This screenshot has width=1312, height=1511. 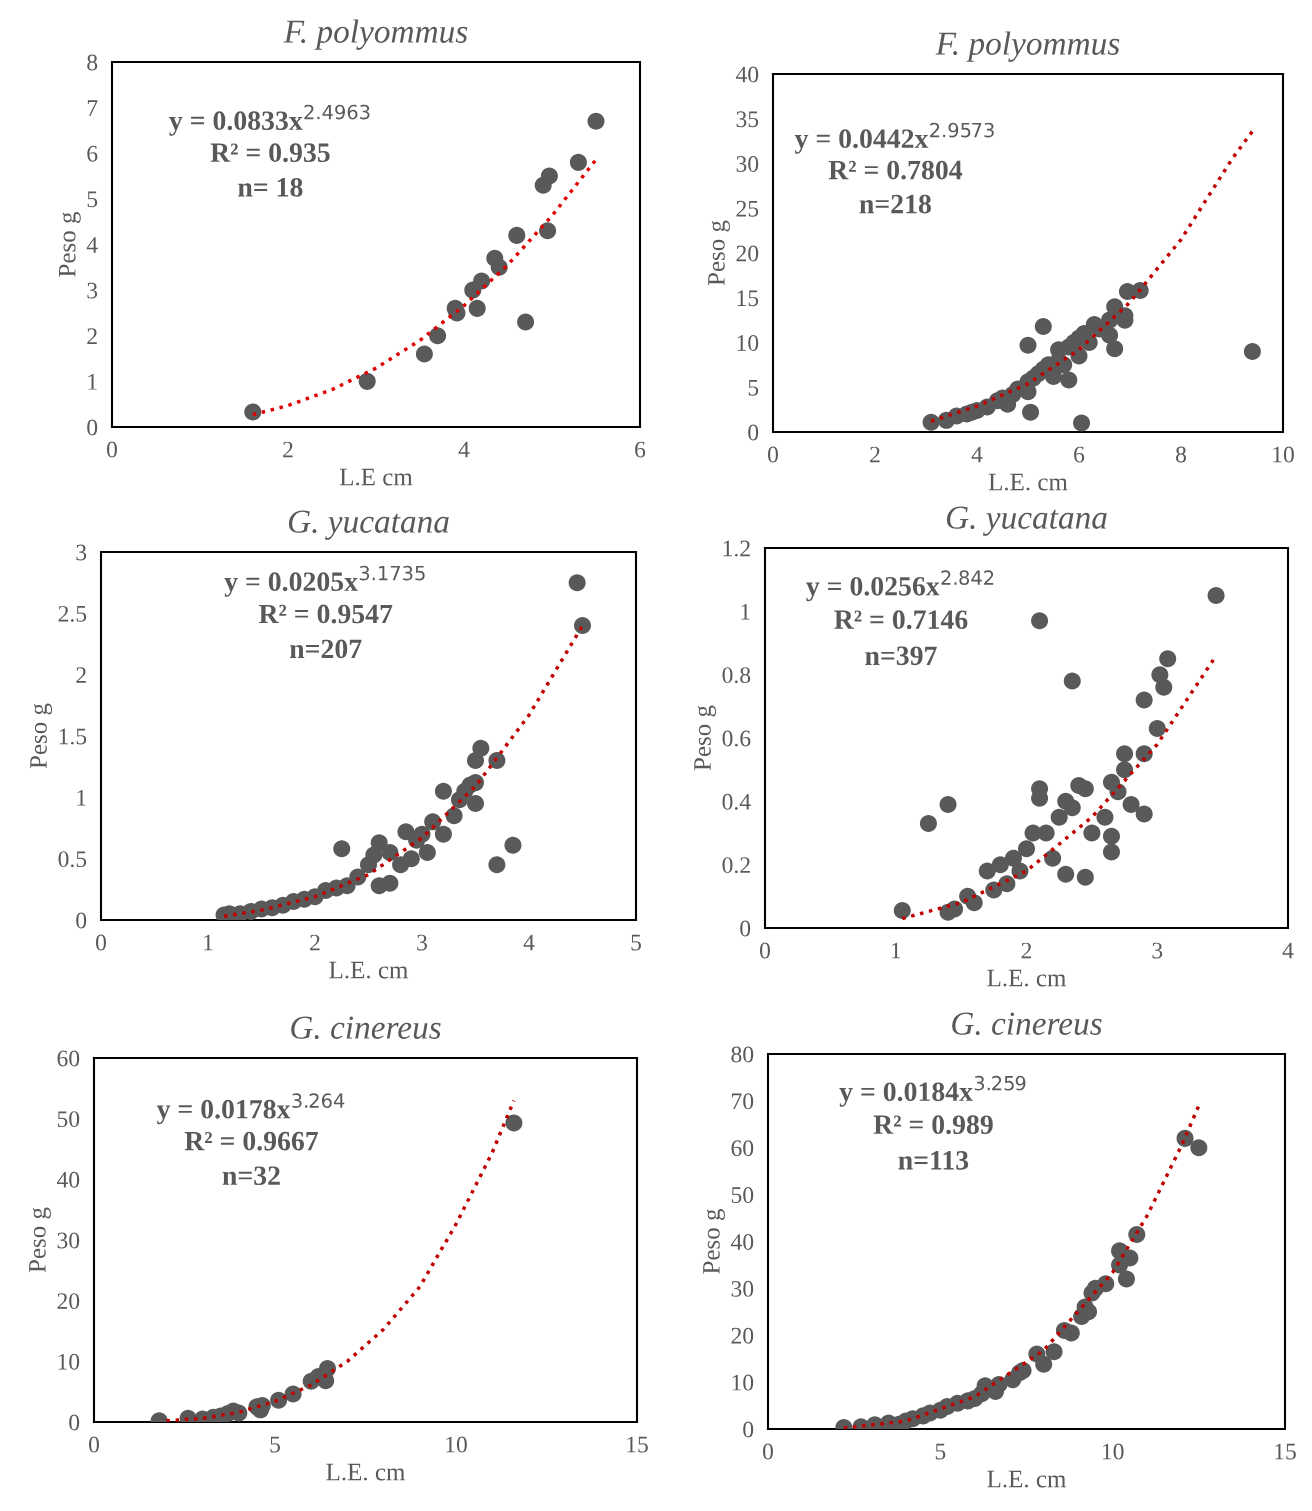 I want to click on y-tick-label: 8, so click(x=92, y=62).